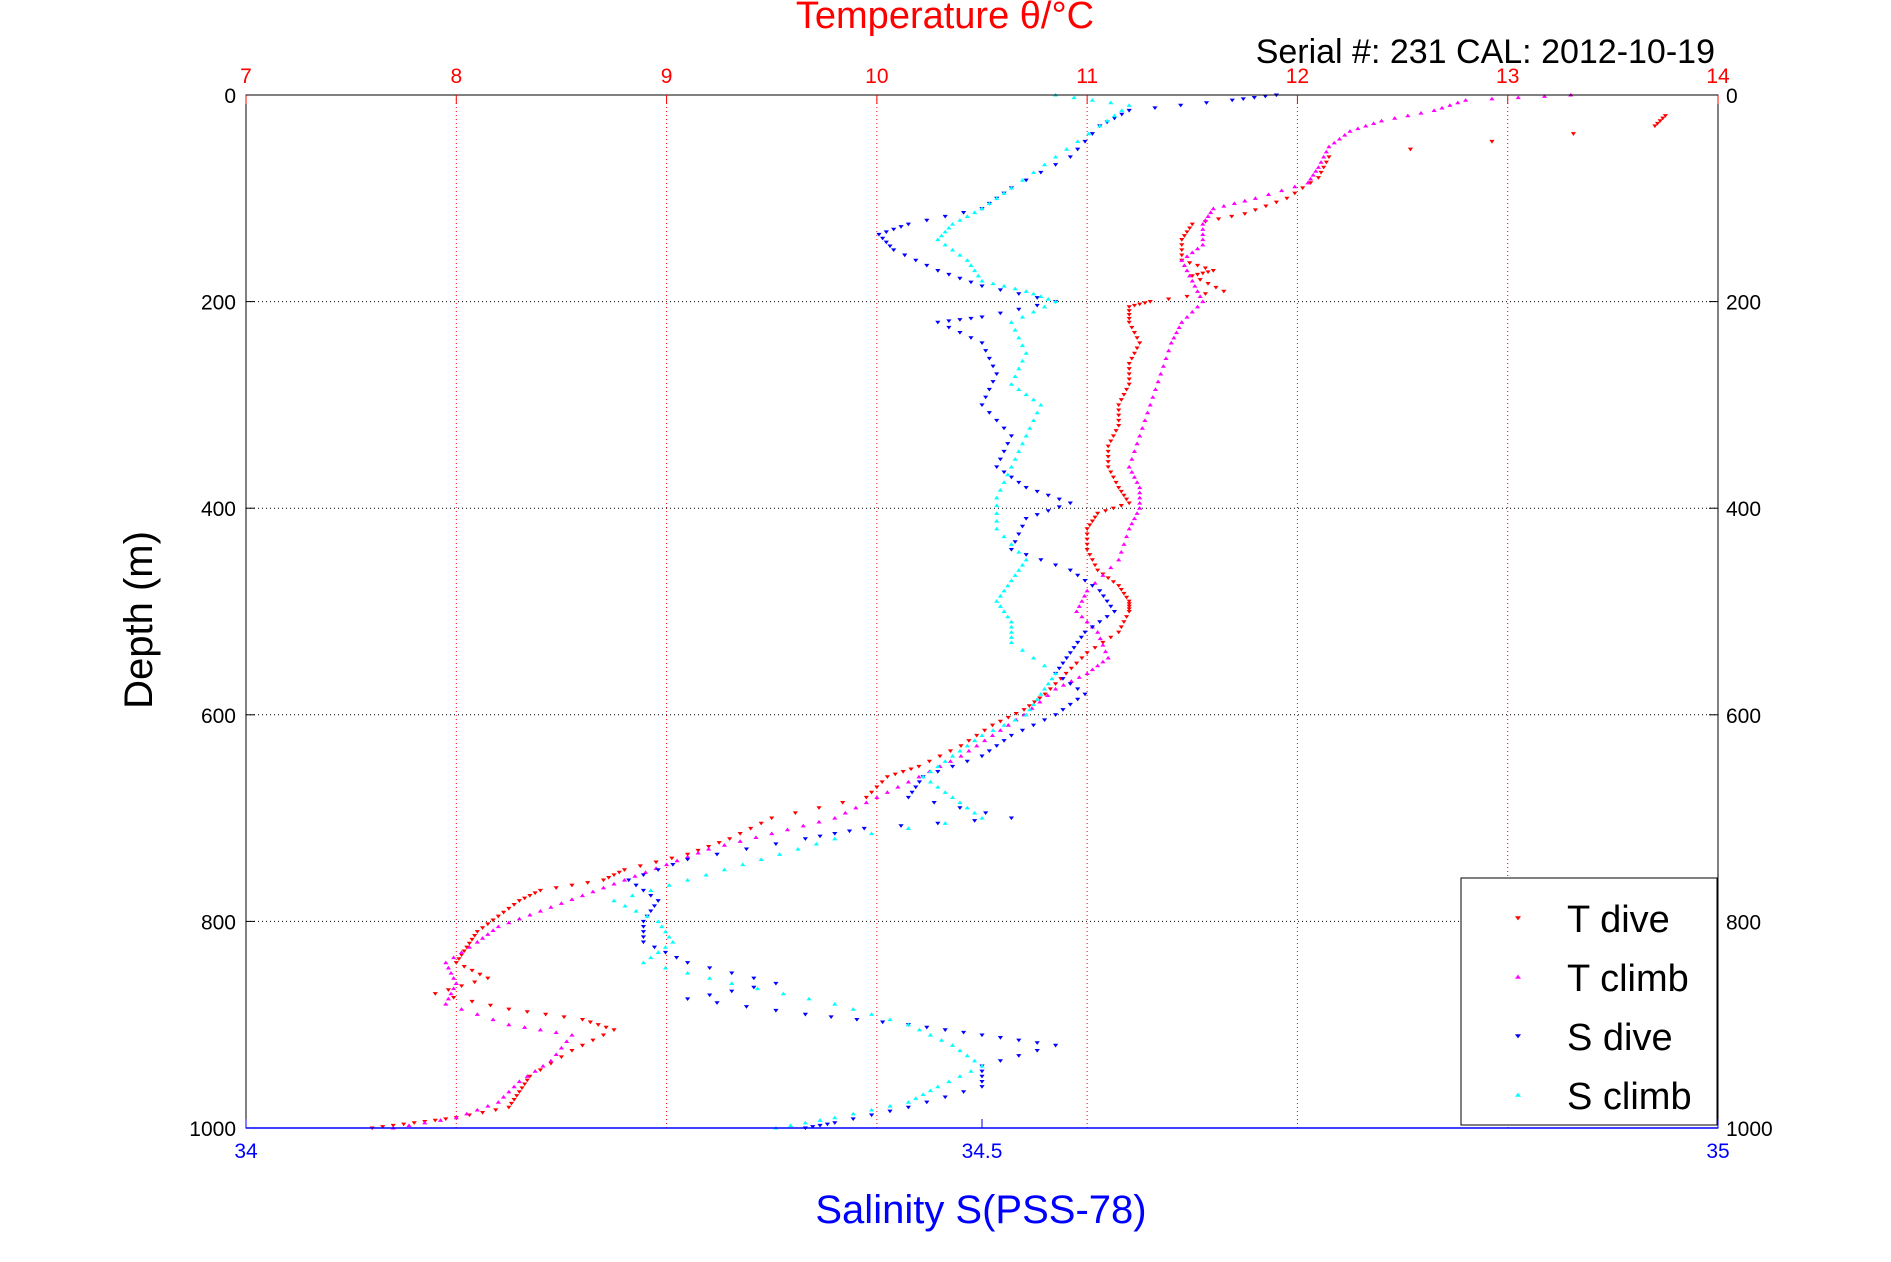  Describe the element at coordinates (1297, 76) in the screenshot. I see `temperature-tick-label: 12` at that location.